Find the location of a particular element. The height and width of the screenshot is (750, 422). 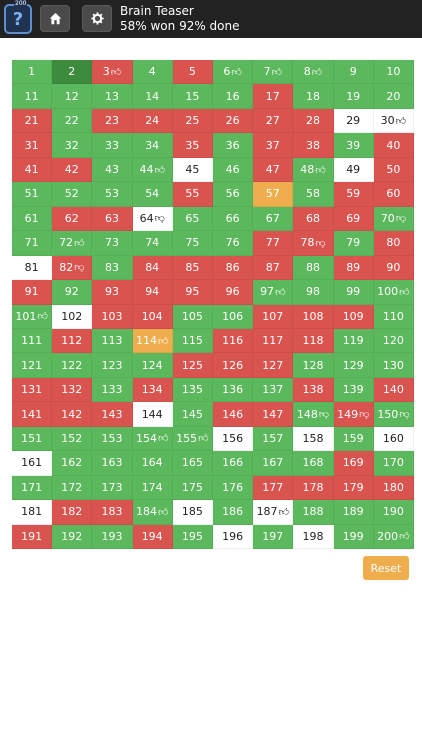

puzzle-cell: 141 is located at coordinates (32, 414).